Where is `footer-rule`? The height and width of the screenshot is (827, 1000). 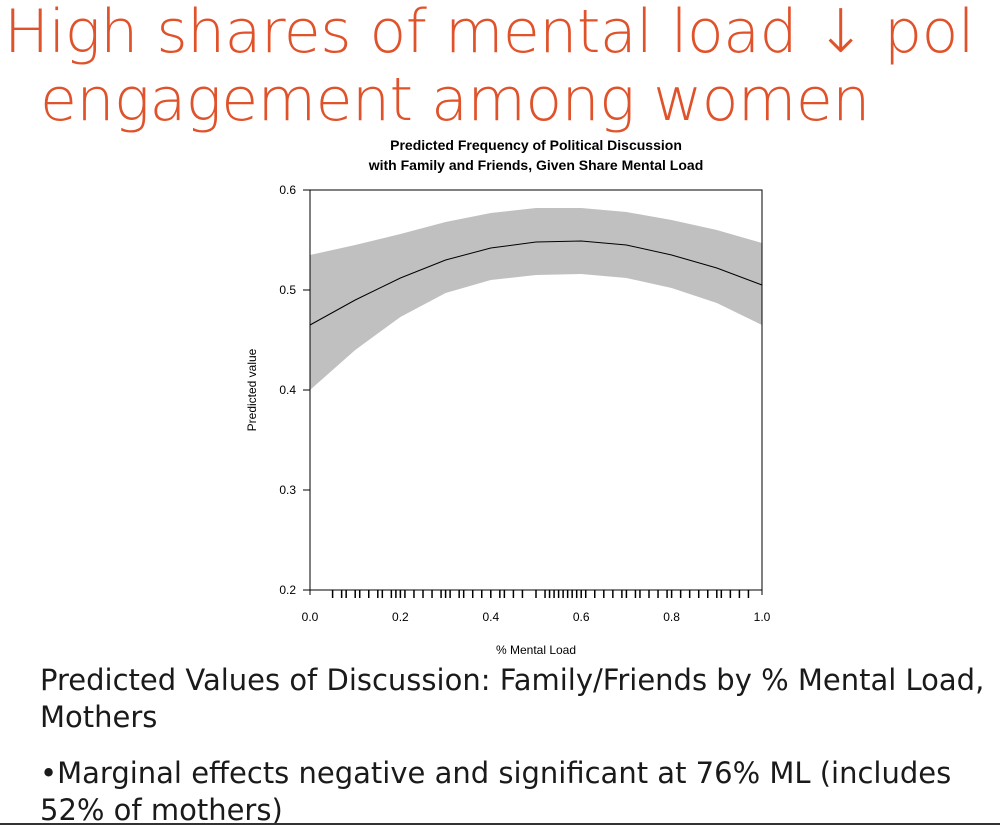 footer-rule is located at coordinates (500, 824).